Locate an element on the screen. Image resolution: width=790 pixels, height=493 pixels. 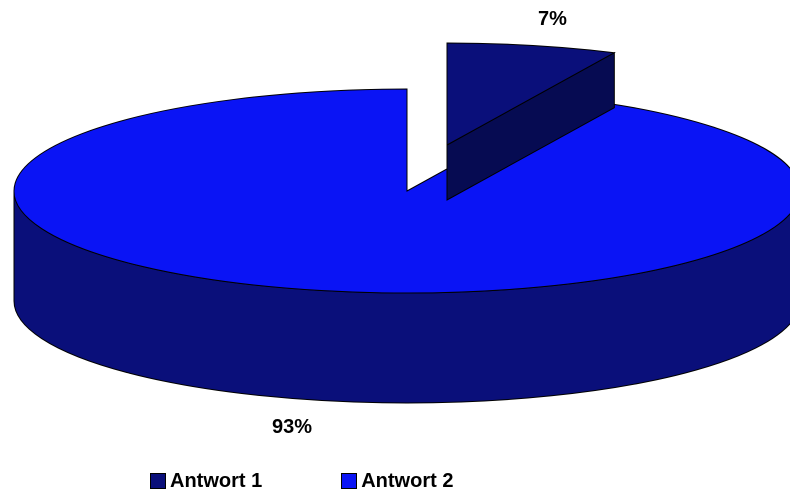
legend-item-antwort-2: Antwort 2 is located at coordinates (397, 481).